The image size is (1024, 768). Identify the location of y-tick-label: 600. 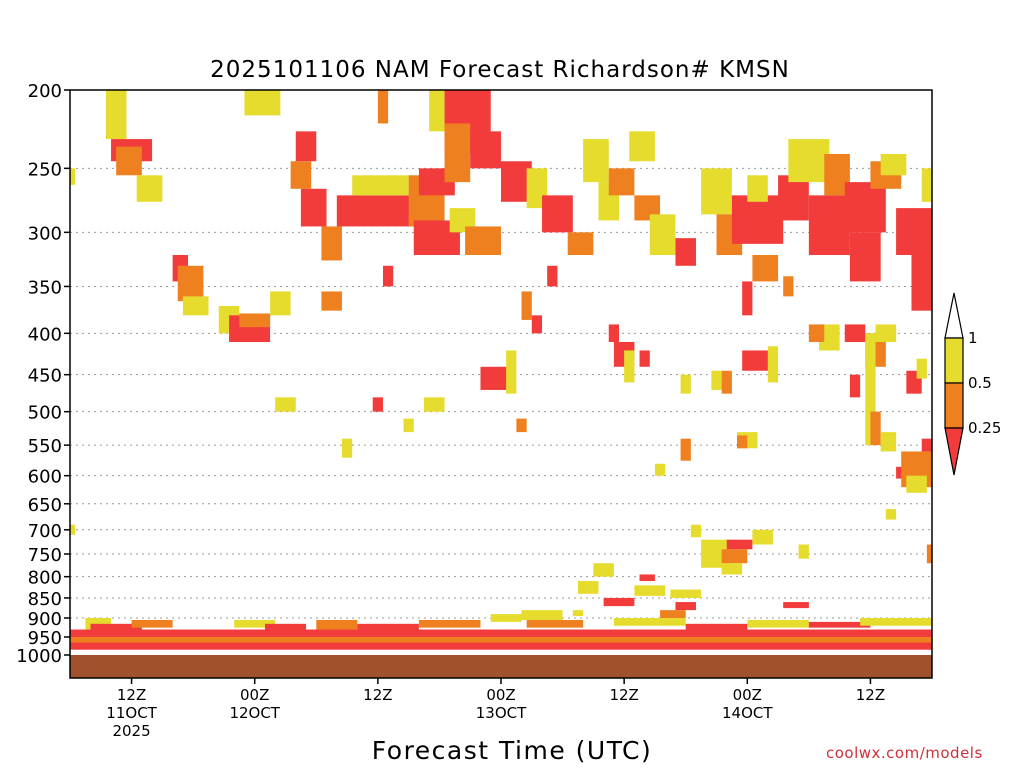
(45, 477).